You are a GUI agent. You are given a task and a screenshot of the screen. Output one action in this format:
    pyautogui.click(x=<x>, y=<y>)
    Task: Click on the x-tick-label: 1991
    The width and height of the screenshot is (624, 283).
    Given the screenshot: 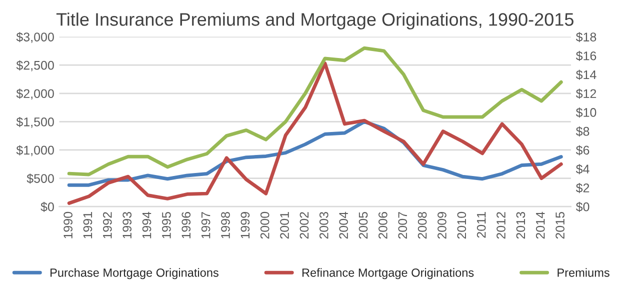 What is the action you would take?
    pyautogui.click(x=87, y=225)
    